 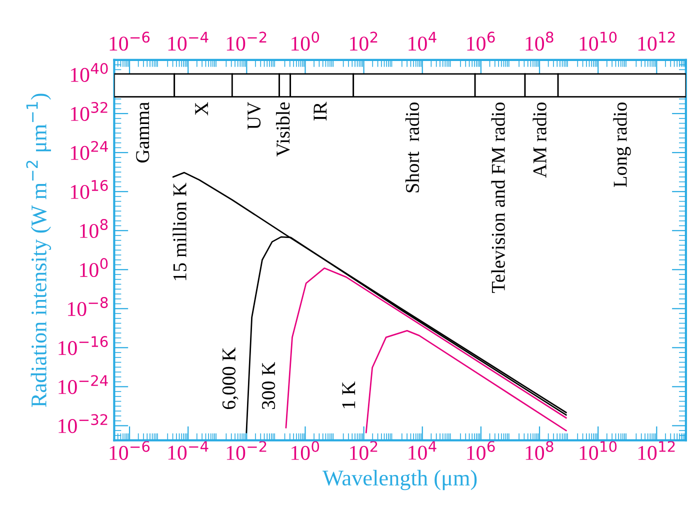 What do you see at coordinates (422, 41) in the screenshot?
I see `text: 10$^{4}$` at bounding box center [422, 41].